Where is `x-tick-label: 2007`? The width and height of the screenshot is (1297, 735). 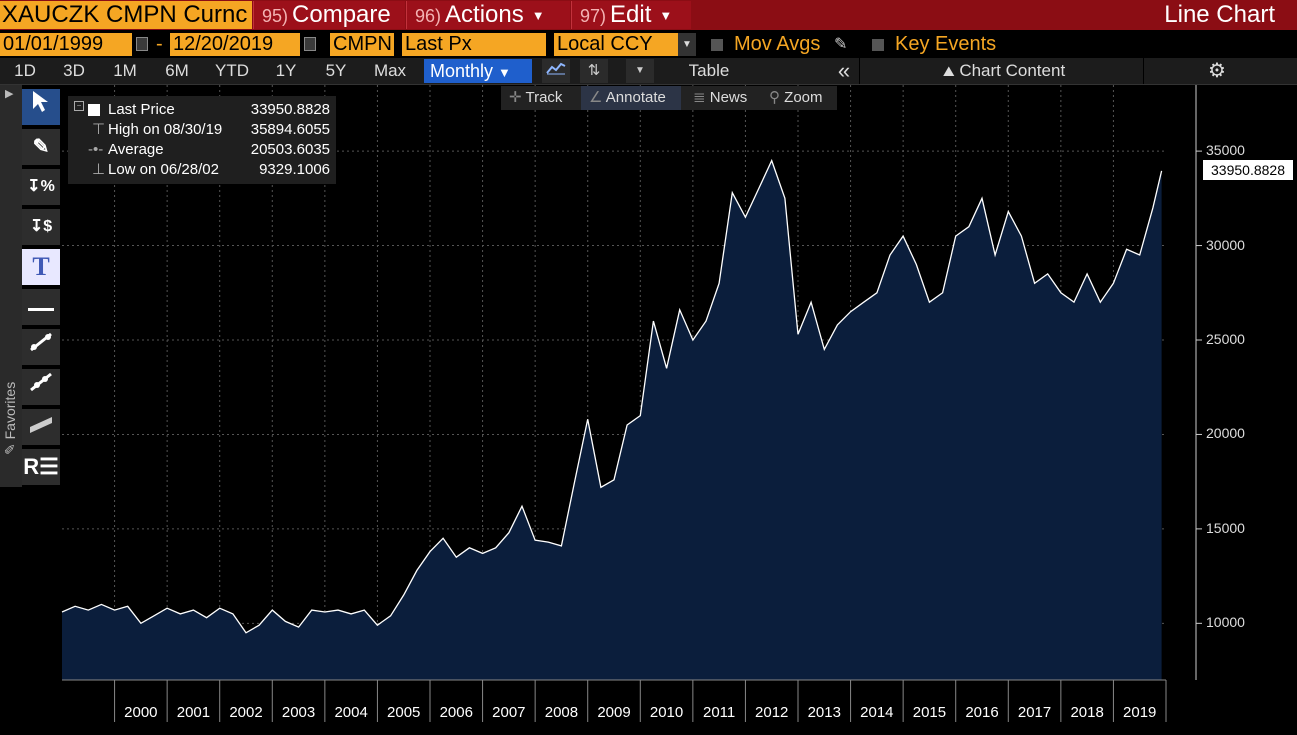 x-tick-label: 2007 is located at coordinates (509, 712).